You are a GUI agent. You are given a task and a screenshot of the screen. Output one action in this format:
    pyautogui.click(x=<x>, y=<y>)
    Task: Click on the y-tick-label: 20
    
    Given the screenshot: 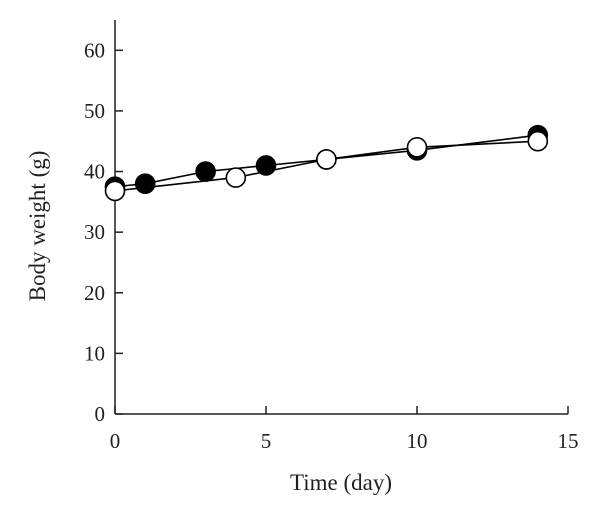 What is the action you would take?
    pyautogui.click(x=94, y=293)
    